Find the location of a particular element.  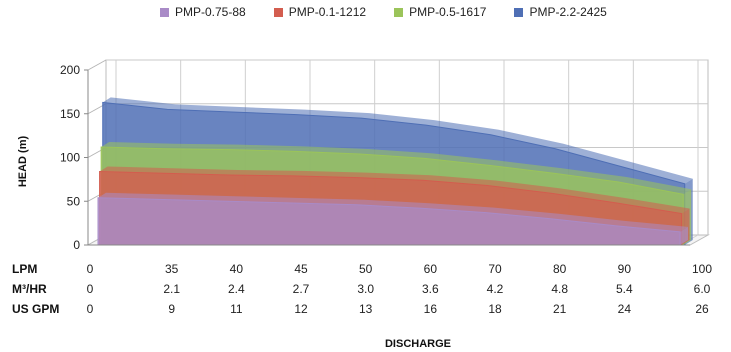

y-tick-label: 100 is located at coordinates (70, 158).